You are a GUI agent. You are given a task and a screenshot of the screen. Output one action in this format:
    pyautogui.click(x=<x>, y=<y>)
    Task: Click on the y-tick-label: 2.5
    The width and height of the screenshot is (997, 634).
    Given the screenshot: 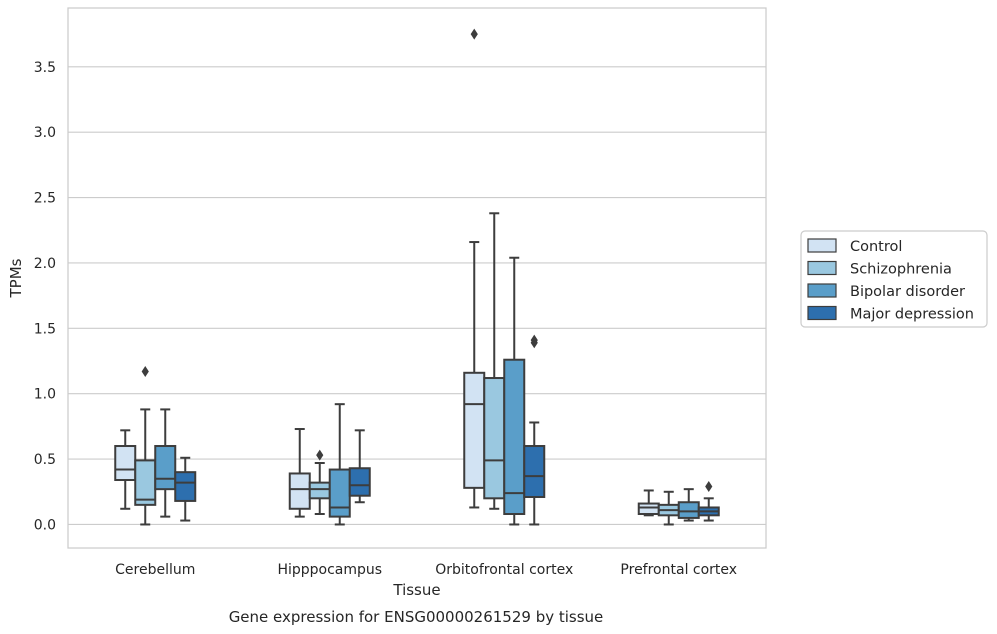 What is the action you would take?
    pyautogui.click(x=45, y=199)
    